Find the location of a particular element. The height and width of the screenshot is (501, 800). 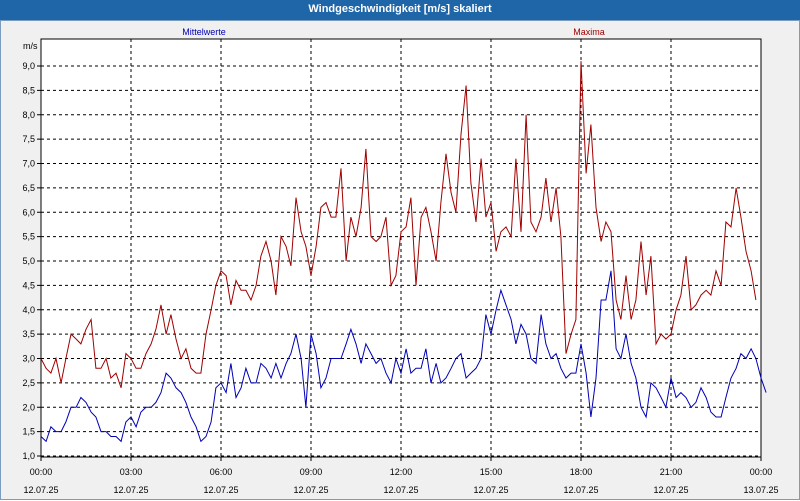

y-tick-label: 1,0 is located at coordinates (28, 456).